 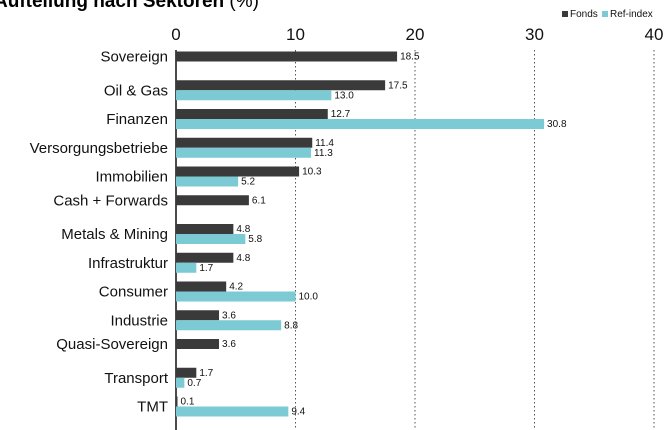 I want to click on value-label-fonds: 10.3, so click(x=312, y=172).